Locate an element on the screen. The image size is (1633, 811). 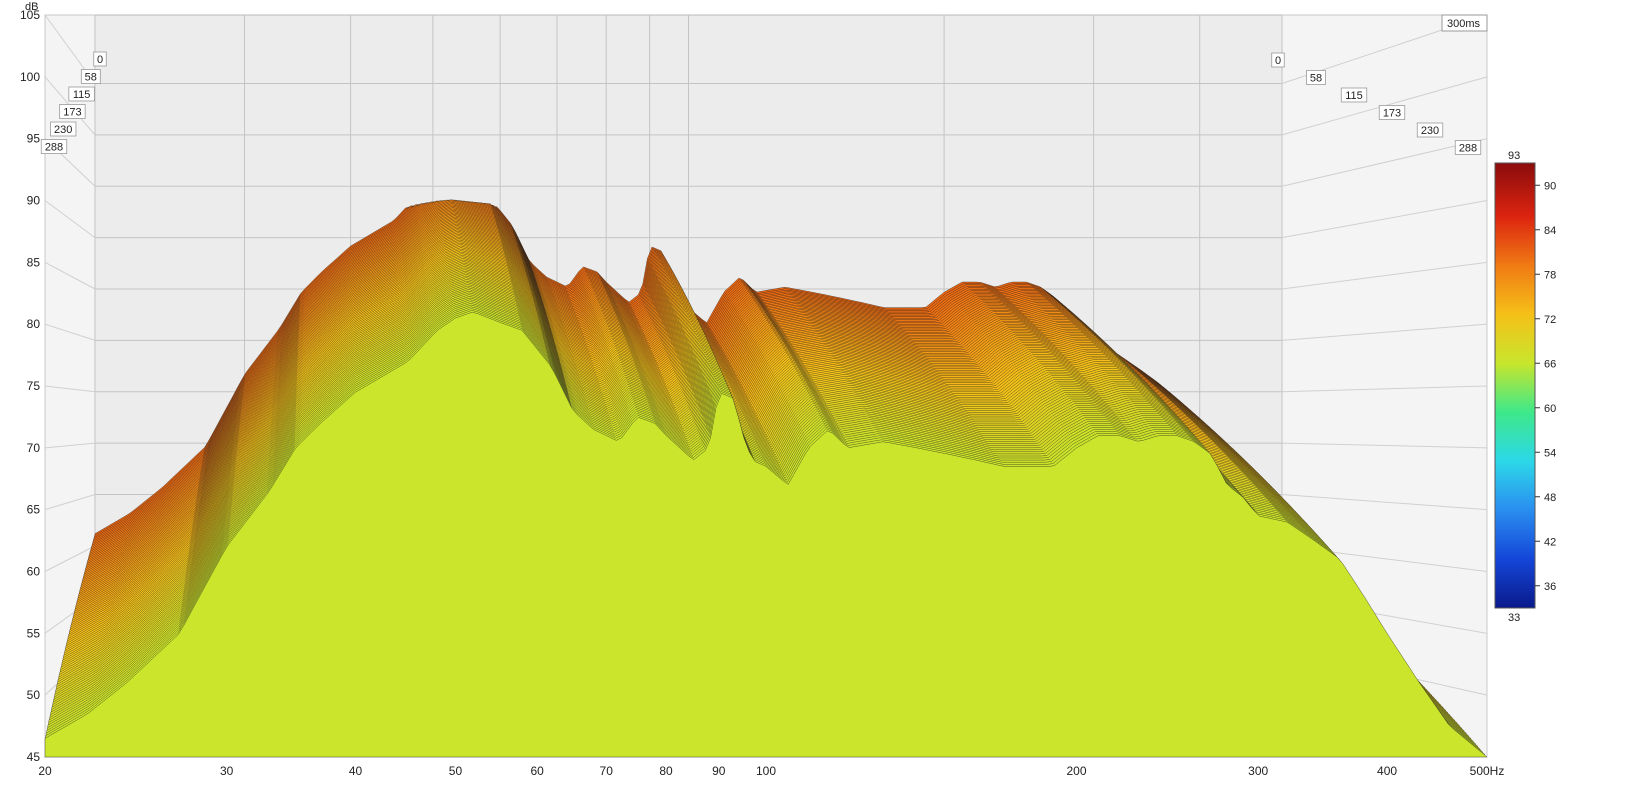
x-tick-label: 500Hz is located at coordinates (1487, 771).